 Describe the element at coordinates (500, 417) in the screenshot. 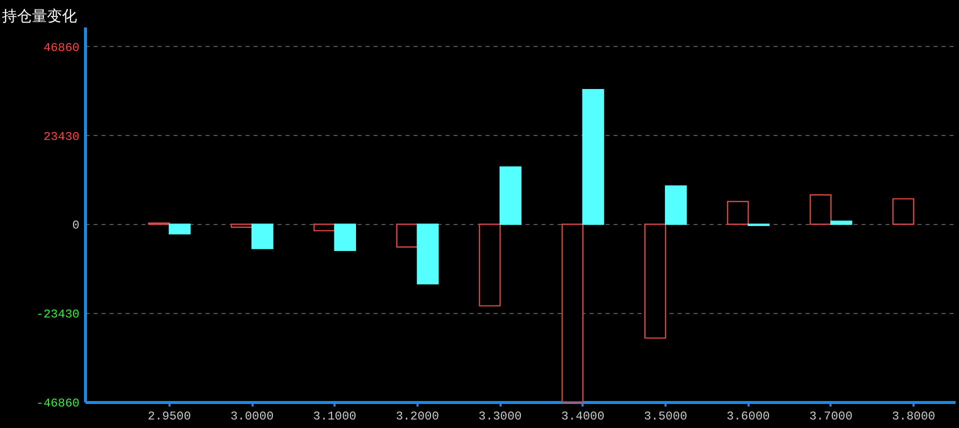

I see `x-tick-label: 3.3000` at that location.